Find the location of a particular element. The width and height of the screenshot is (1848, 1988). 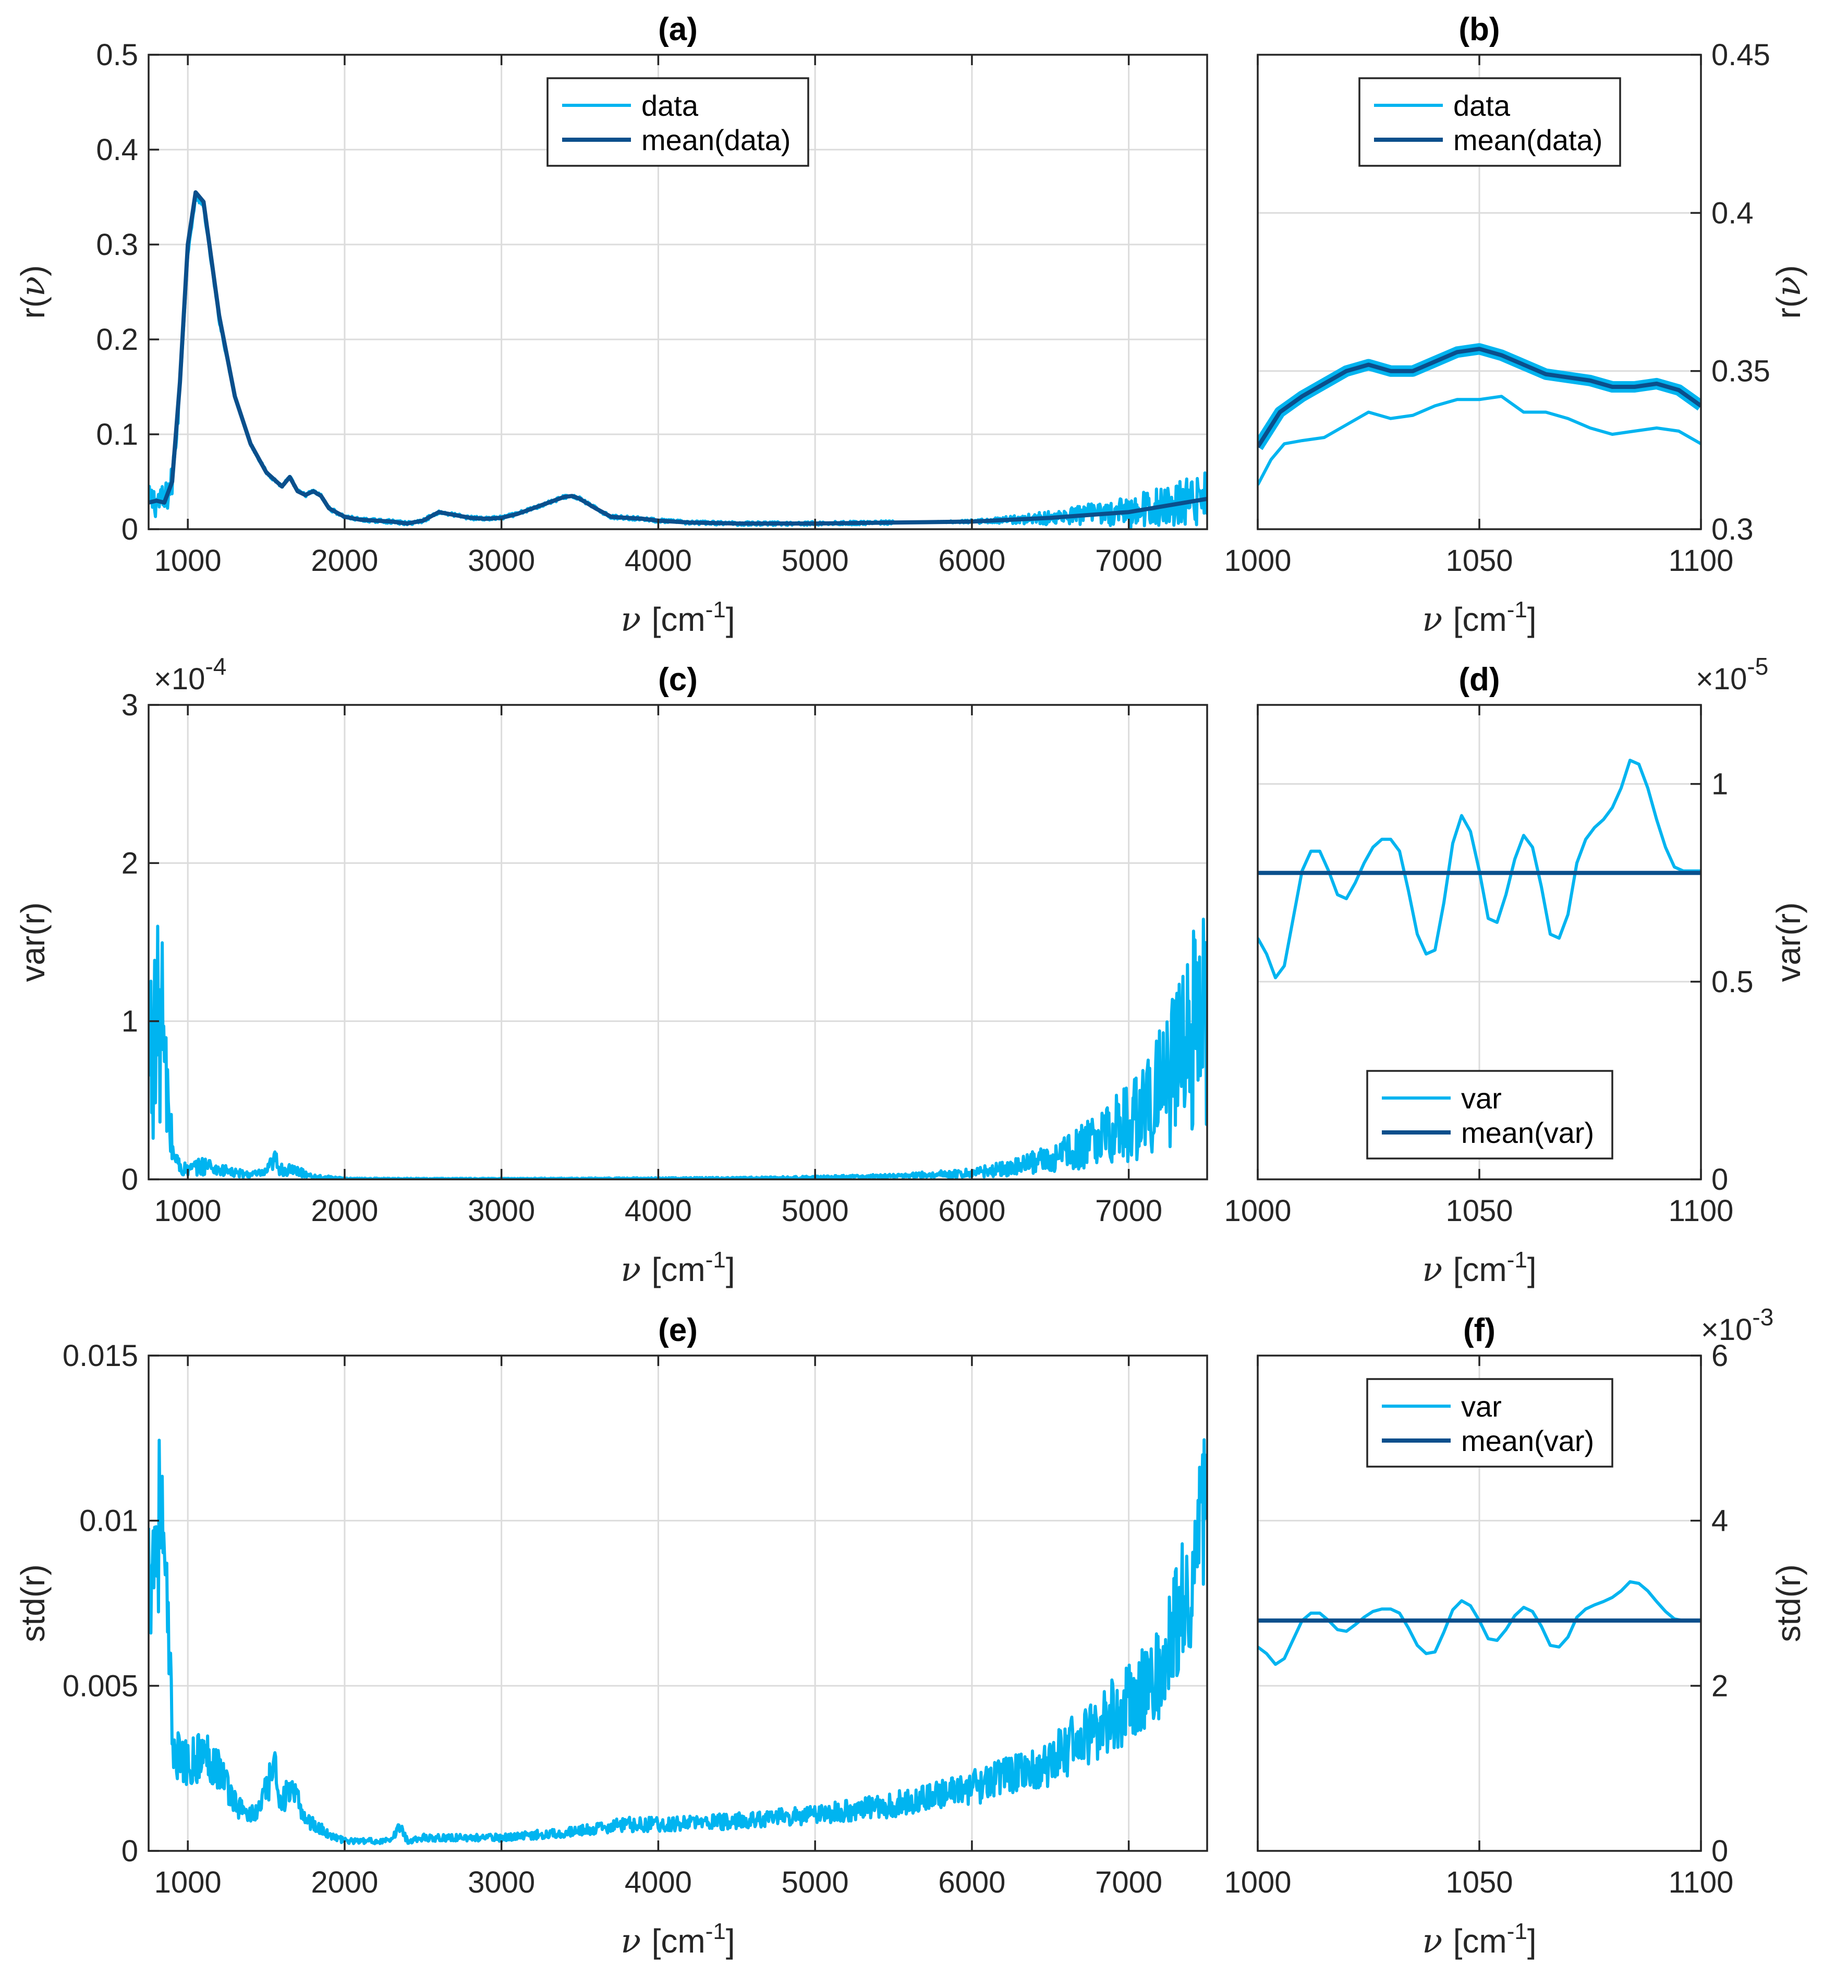

exponent-label: ×10⁻³ is located at coordinates (1737, 1325).